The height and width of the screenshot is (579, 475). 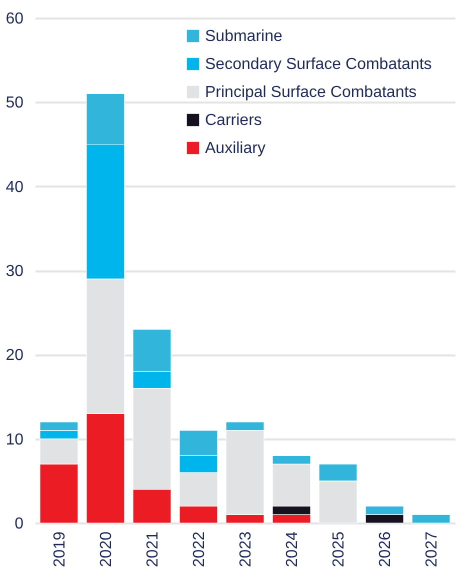 I want to click on x-tick-label: 2024, so click(x=293, y=549).